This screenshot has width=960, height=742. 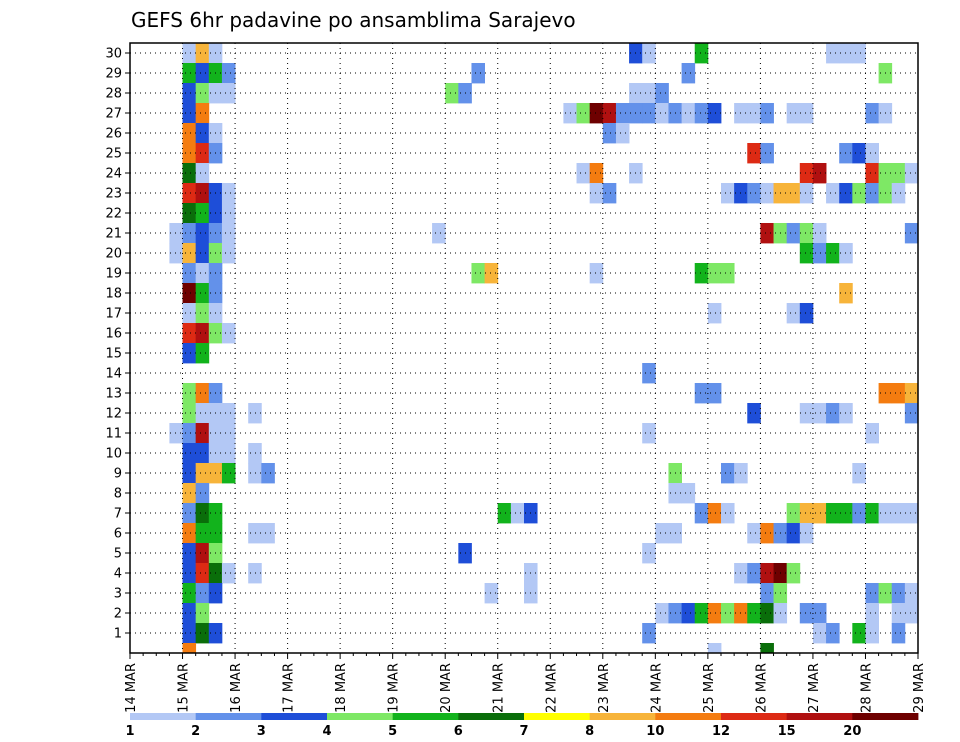 I want to click on x-tick-label: 26 MAR, so click(x=761, y=688).